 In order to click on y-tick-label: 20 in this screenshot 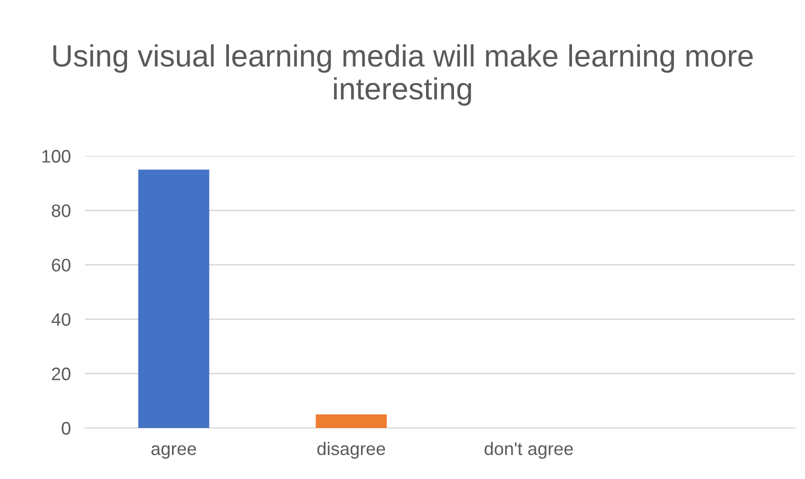, I will do `click(61, 374)`.